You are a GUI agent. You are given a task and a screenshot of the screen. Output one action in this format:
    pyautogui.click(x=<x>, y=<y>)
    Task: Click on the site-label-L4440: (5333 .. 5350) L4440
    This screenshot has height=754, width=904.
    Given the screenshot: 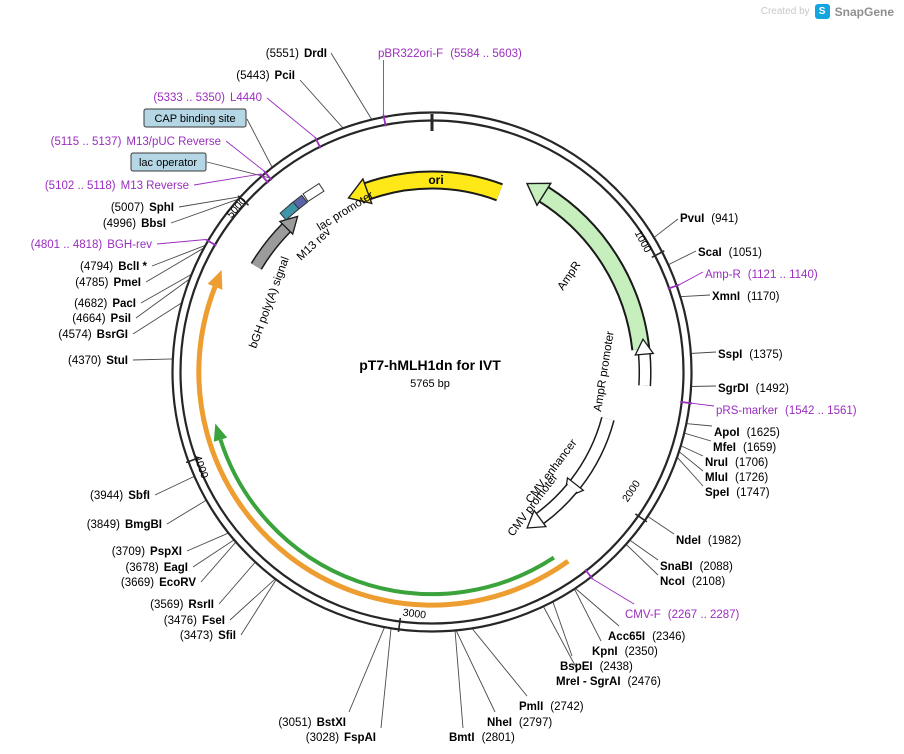 What is the action you would take?
    pyautogui.click(x=207, y=98)
    